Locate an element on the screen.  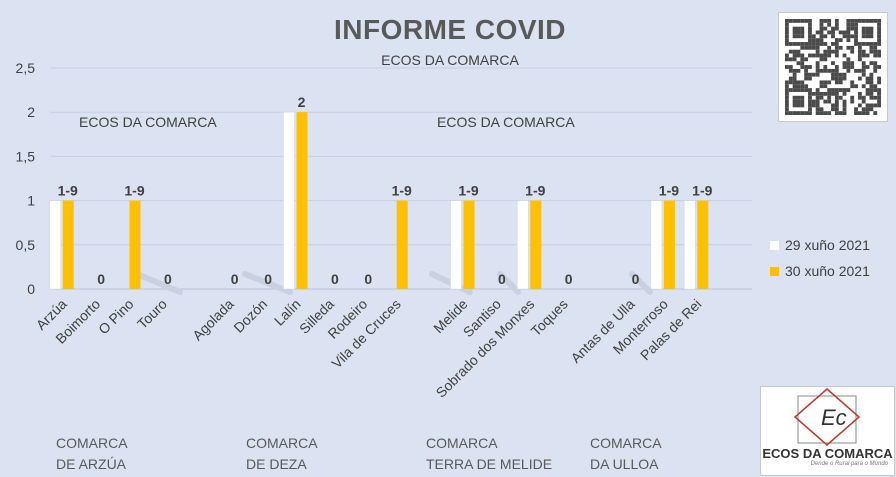
watermark-center: ECOS DA COMARCA is located at coordinates (506, 122).